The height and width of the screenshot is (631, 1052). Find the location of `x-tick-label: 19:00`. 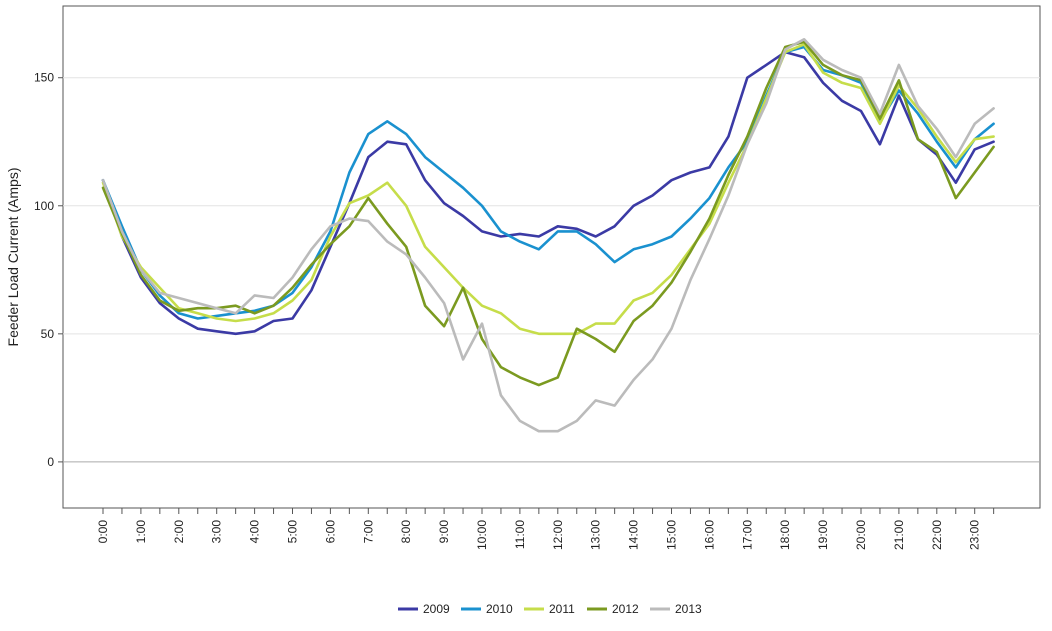

x-tick-label: 19:00 is located at coordinates (823, 535).